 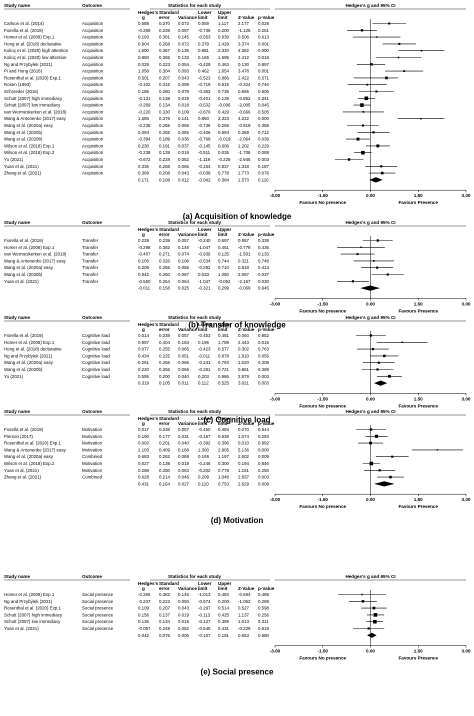 What do you see at coordinates (224, 443) in the screenshot?
I see `upper-limit-value: 0.396` at bounding box center [224, 443].